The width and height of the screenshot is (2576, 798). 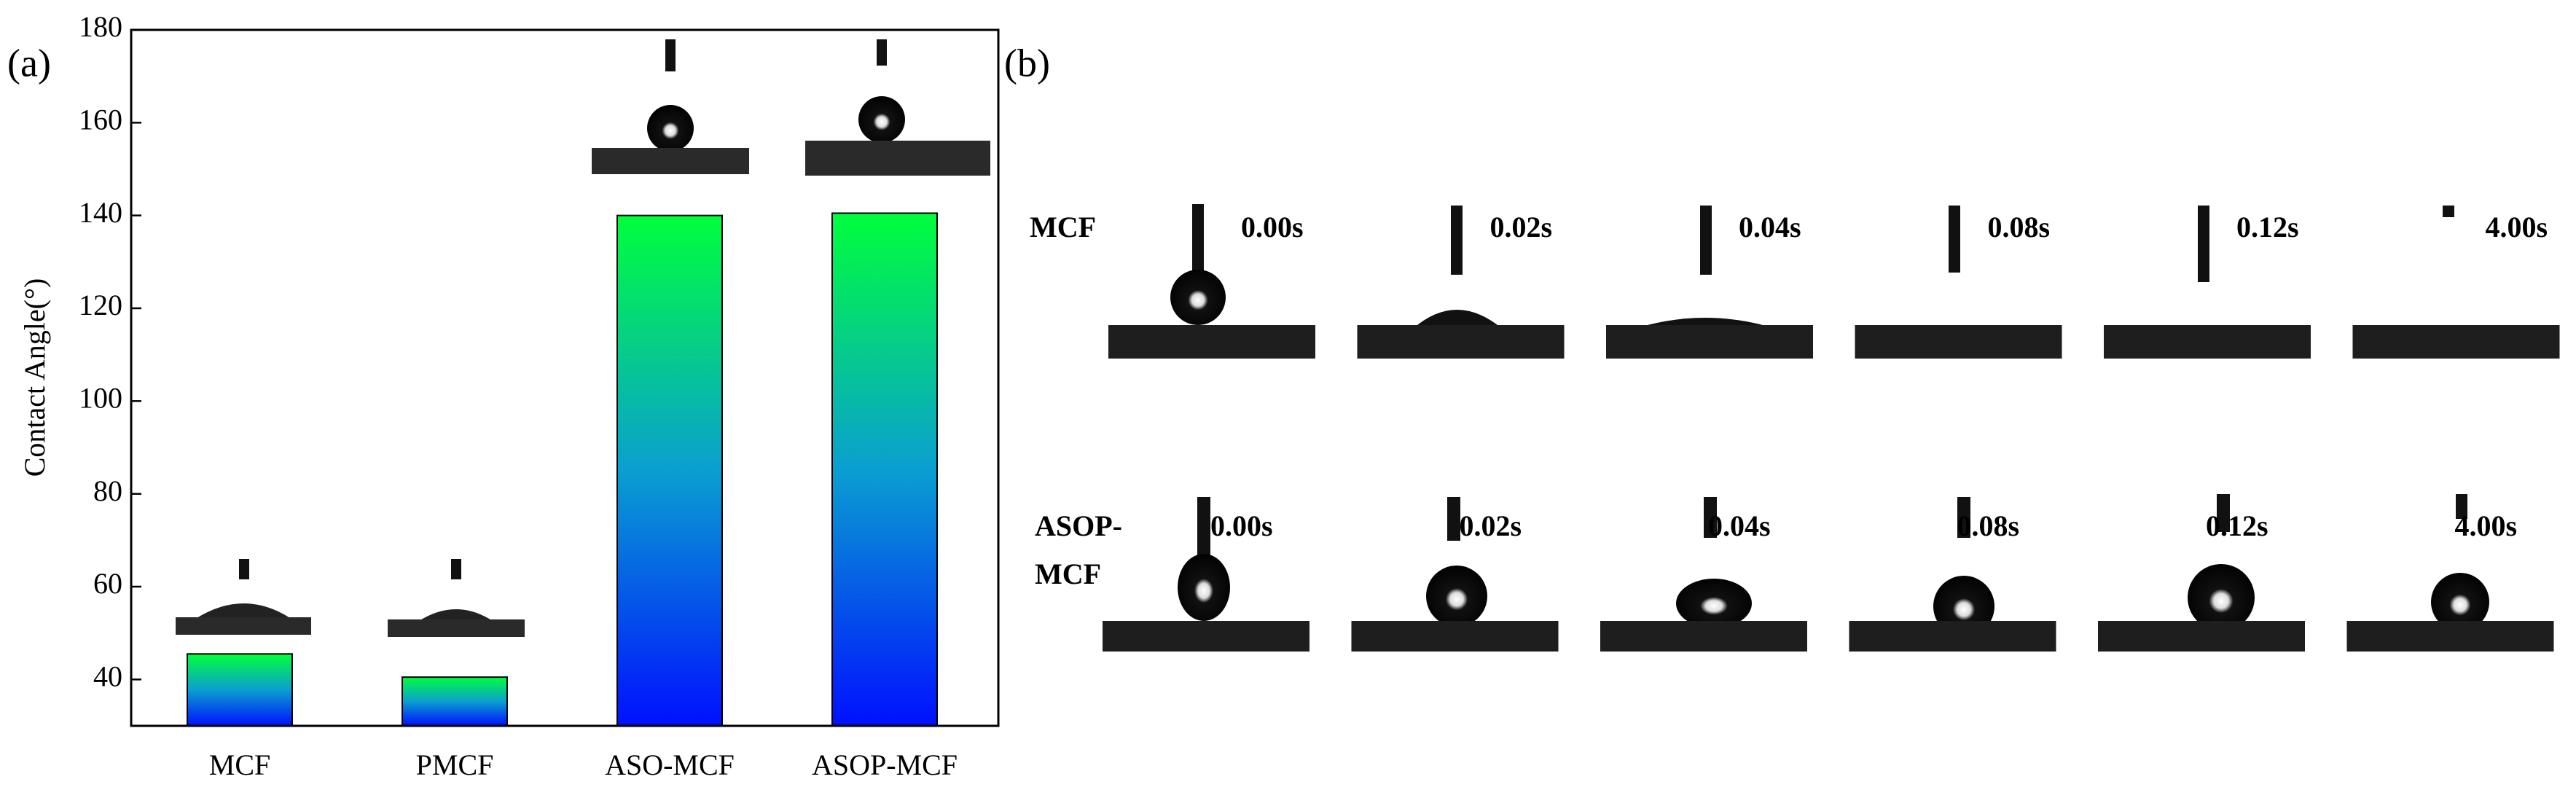 What do you see at coordinates (29, 63) in the screenshot?
I see `panel-label: (a)` at bounding box center [29, 63].